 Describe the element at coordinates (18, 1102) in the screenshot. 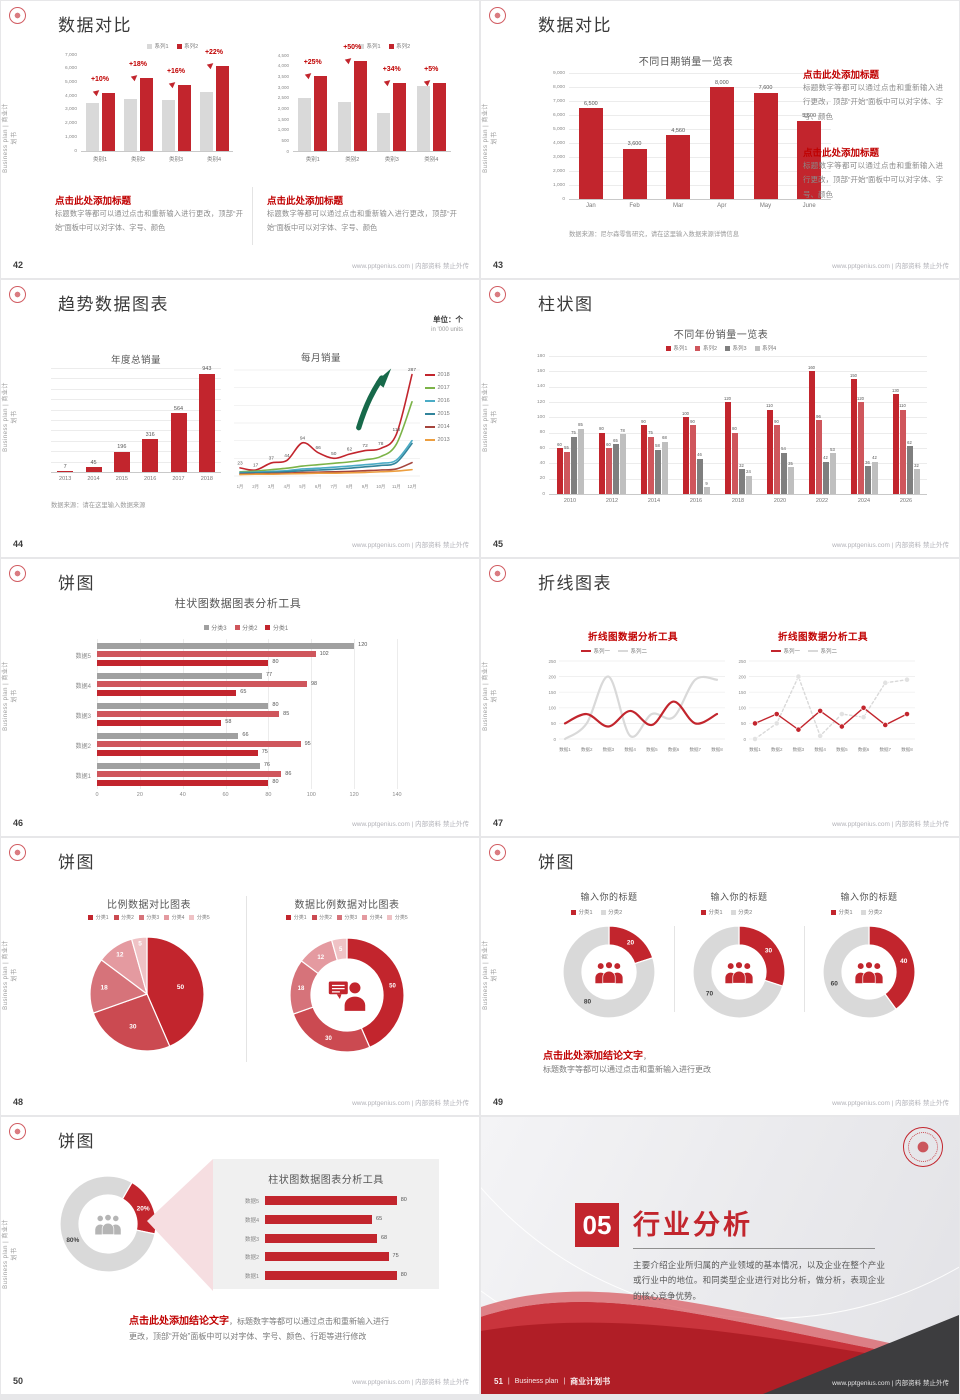

I see `page-number: 48` at that location.